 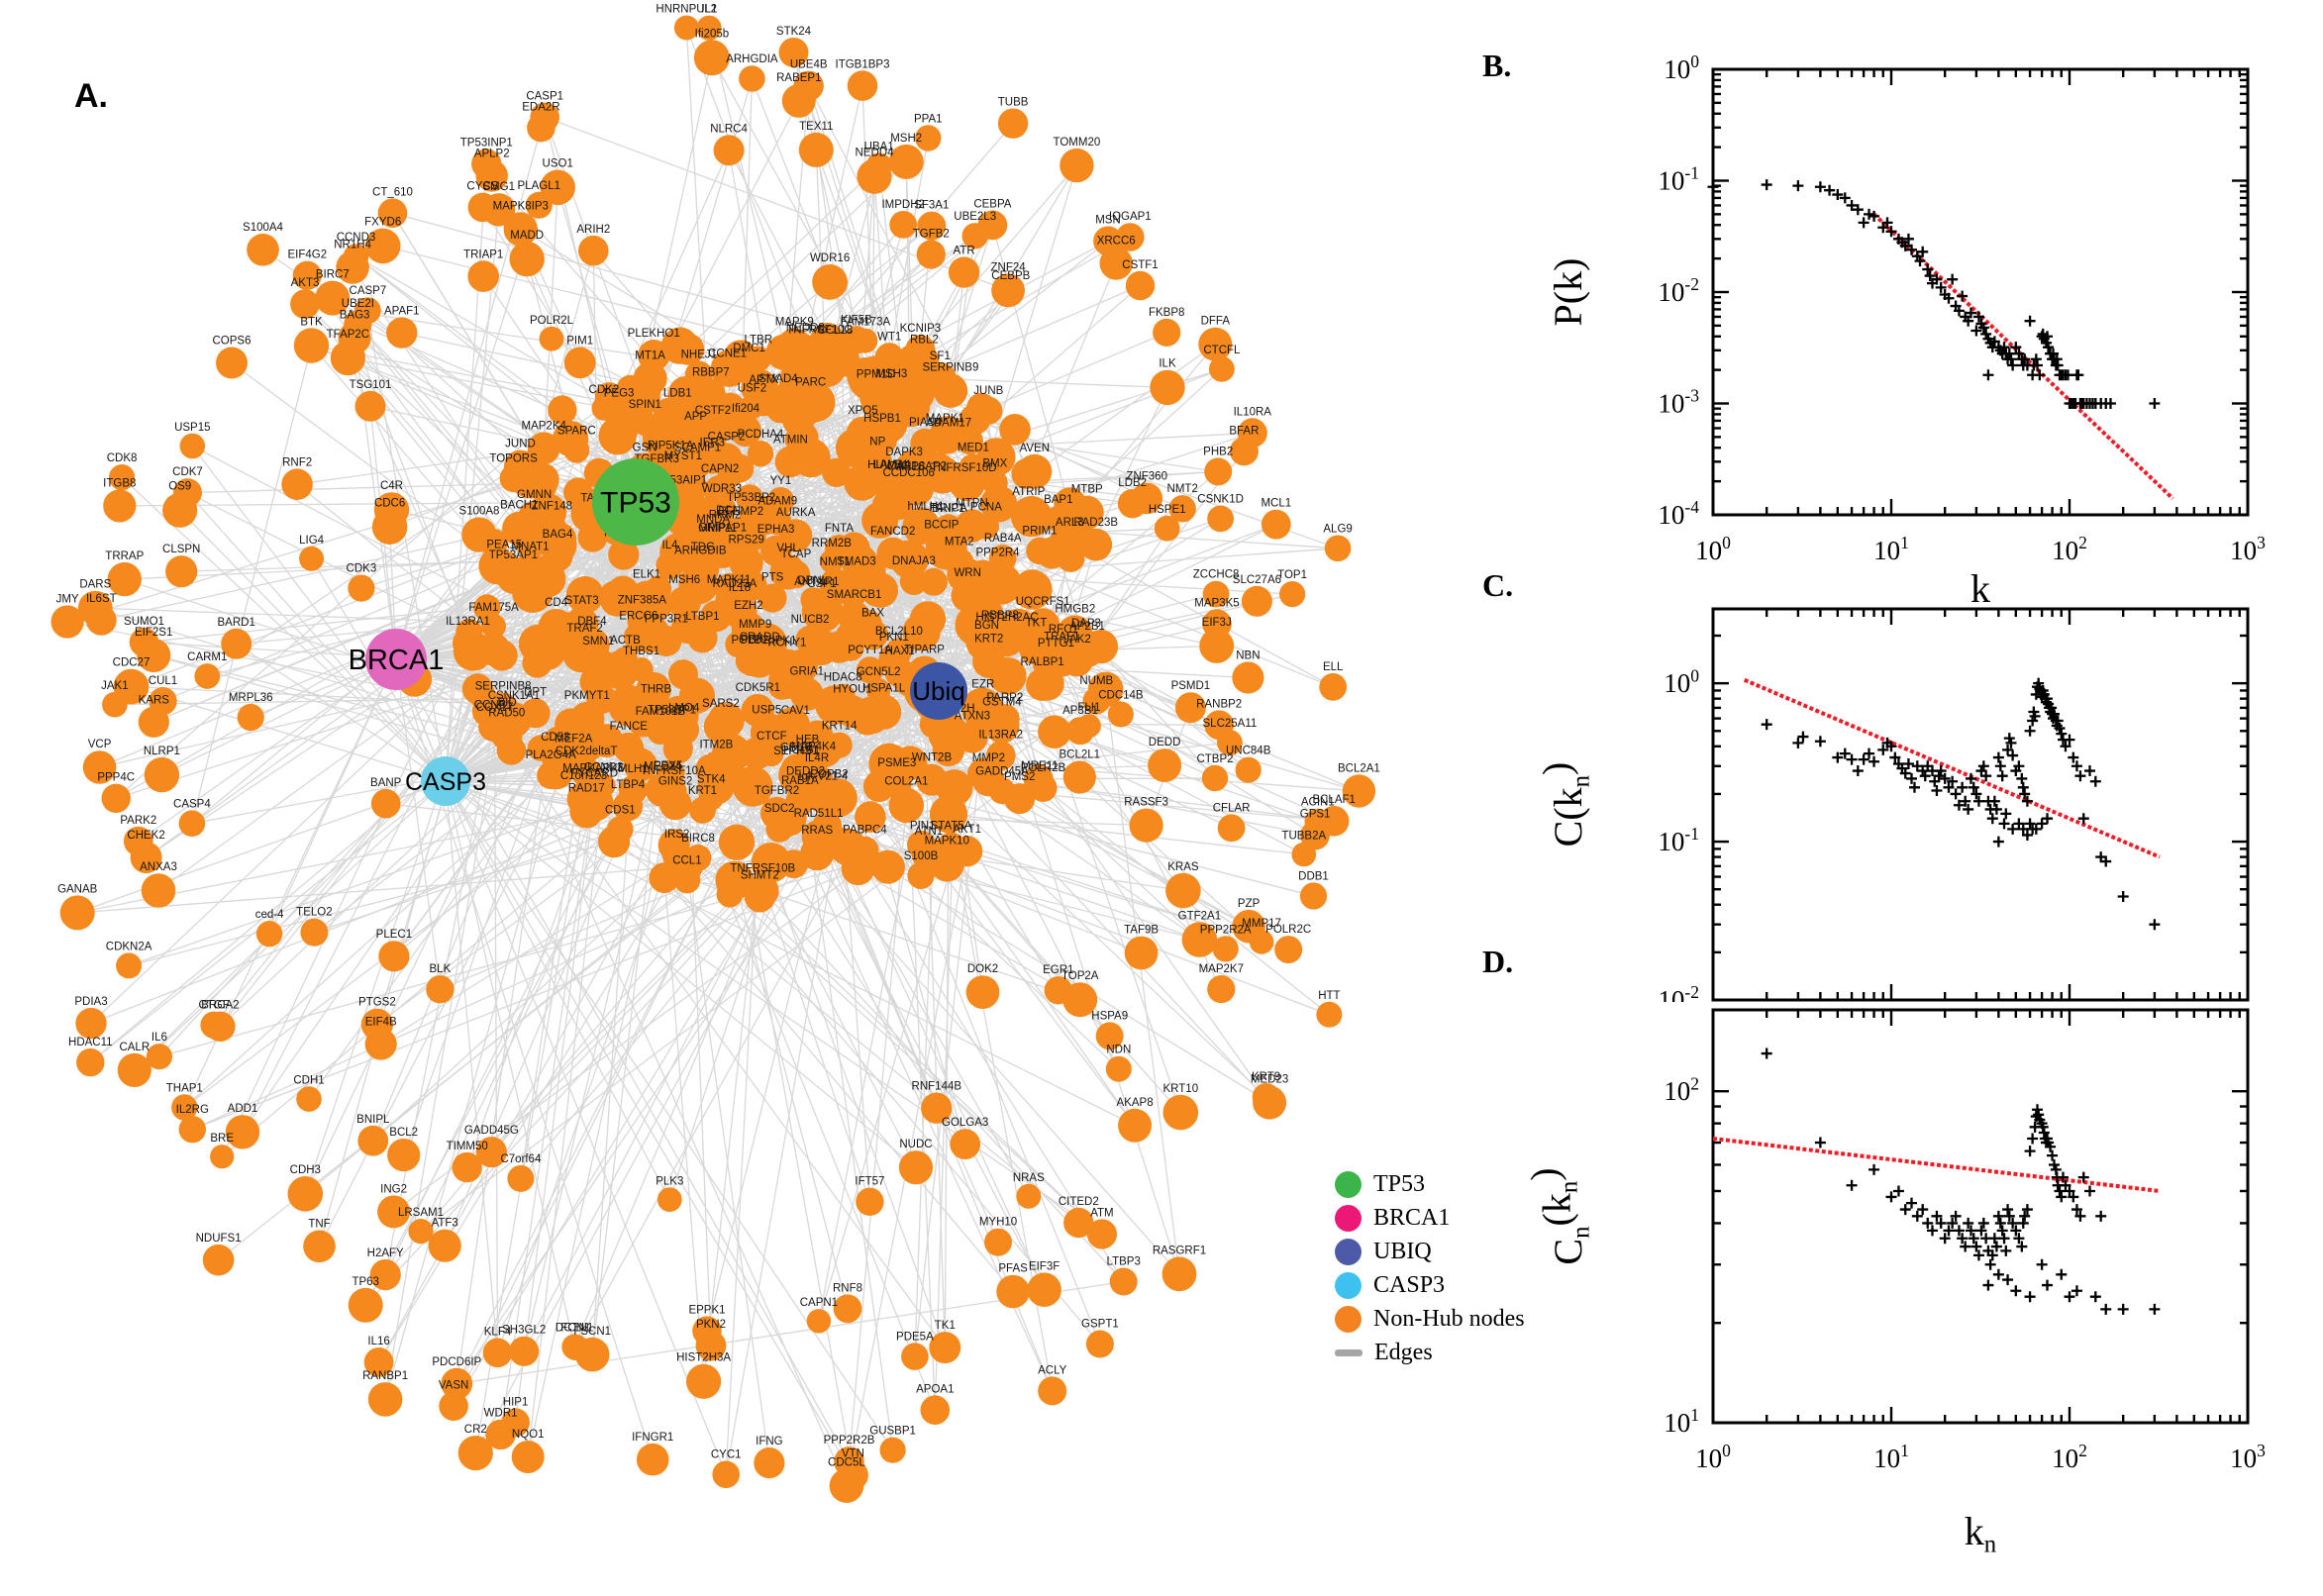 I want to click on node-label: TOP2A, so click(x=1080, y=976).